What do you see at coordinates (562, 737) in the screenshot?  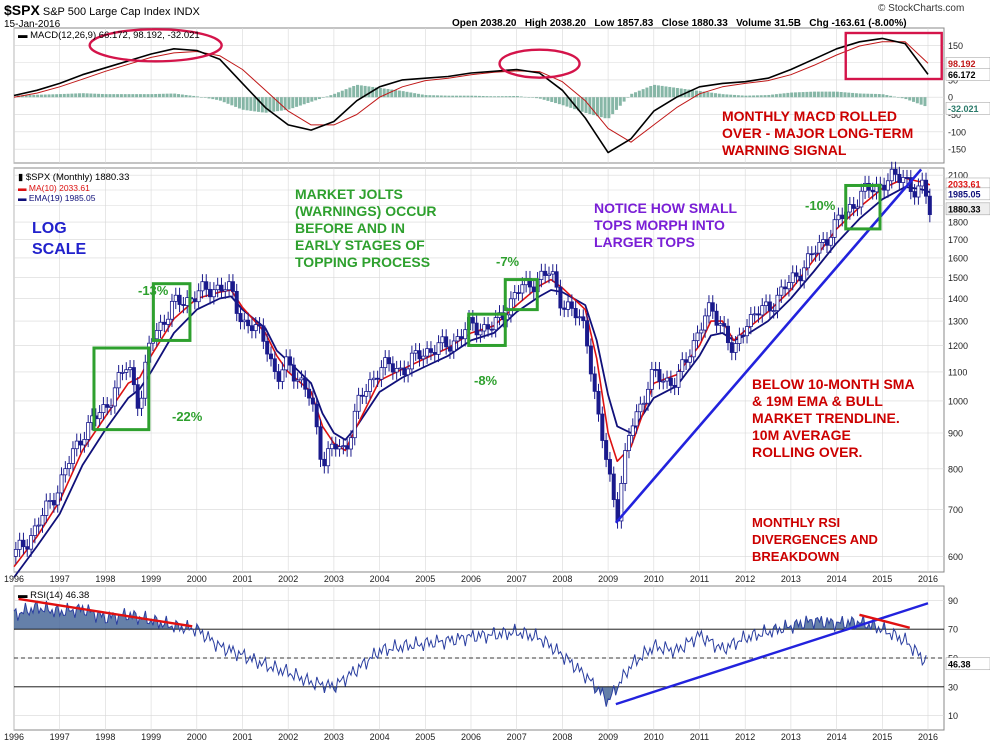 I see `rsi-x-tick-label: 2008` at bounding box center [562, 737].